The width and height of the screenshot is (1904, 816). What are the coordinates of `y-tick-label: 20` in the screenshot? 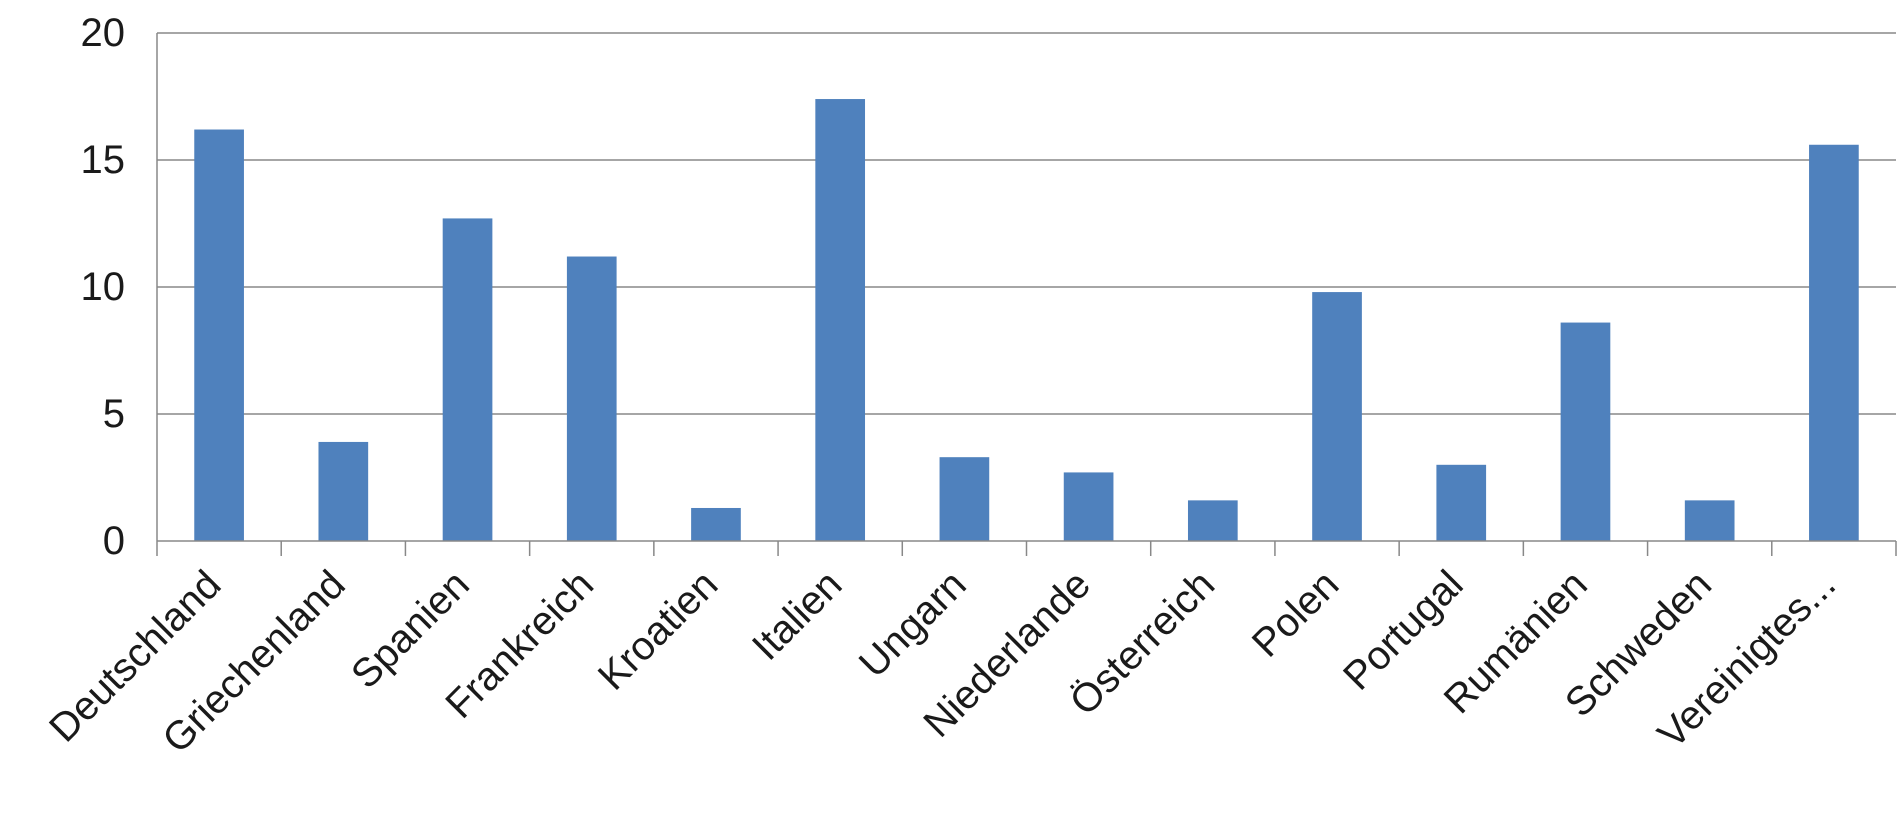 It's located at (103, 33).